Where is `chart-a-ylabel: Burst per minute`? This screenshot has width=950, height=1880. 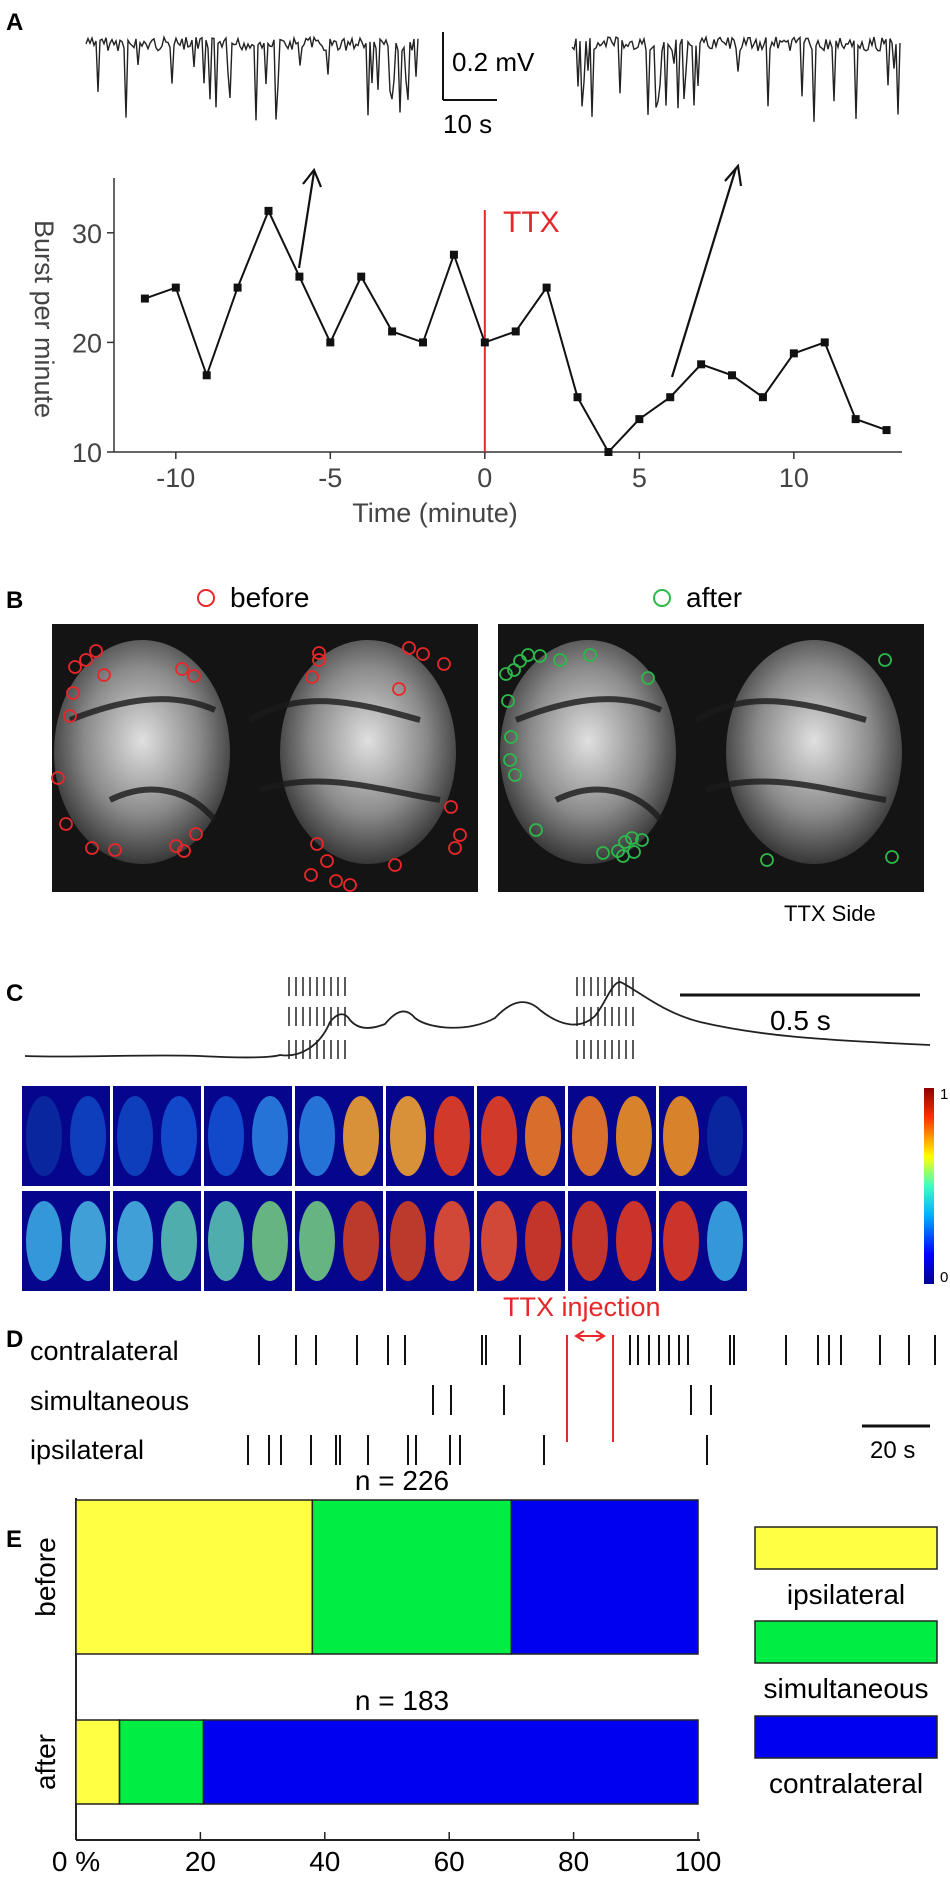
chart-a-ylabel: Burst per minute is located at coordinates (44, 319).